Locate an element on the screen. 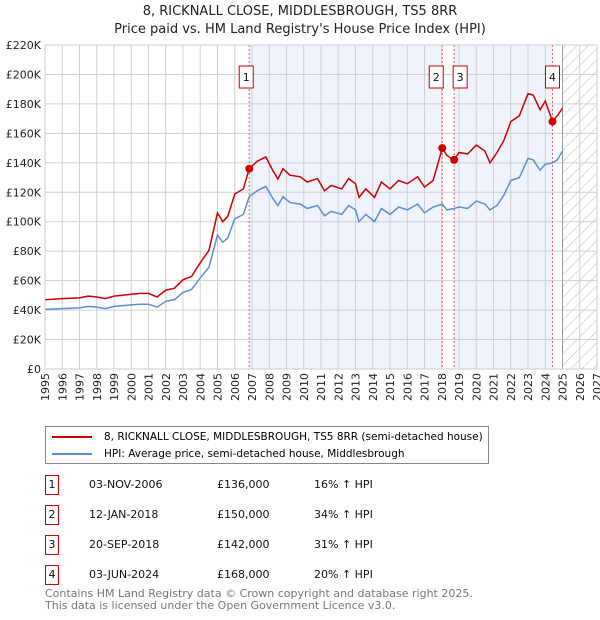  sale-label-number: 3 is located at coordinates (460, 77).